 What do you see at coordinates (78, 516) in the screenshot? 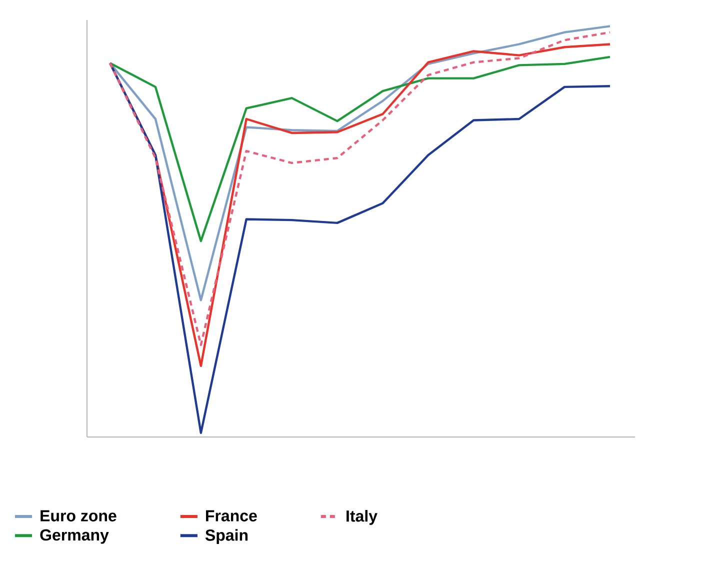
I see `legend-label: Euro zone` at bounding box center [78, 516].